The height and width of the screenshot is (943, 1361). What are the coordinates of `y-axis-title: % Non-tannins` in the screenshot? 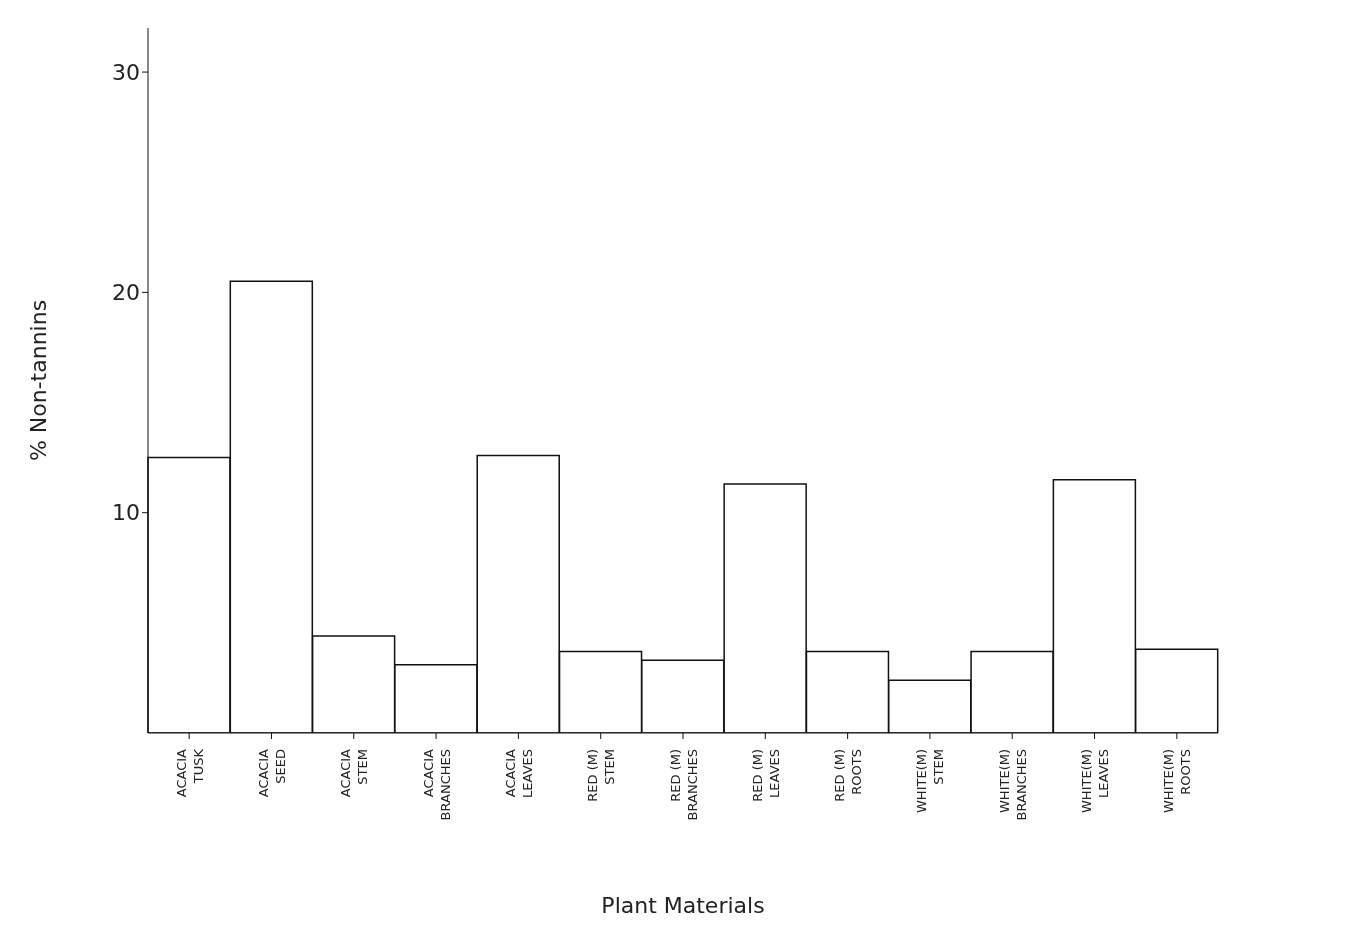 It's located at (38, 380).